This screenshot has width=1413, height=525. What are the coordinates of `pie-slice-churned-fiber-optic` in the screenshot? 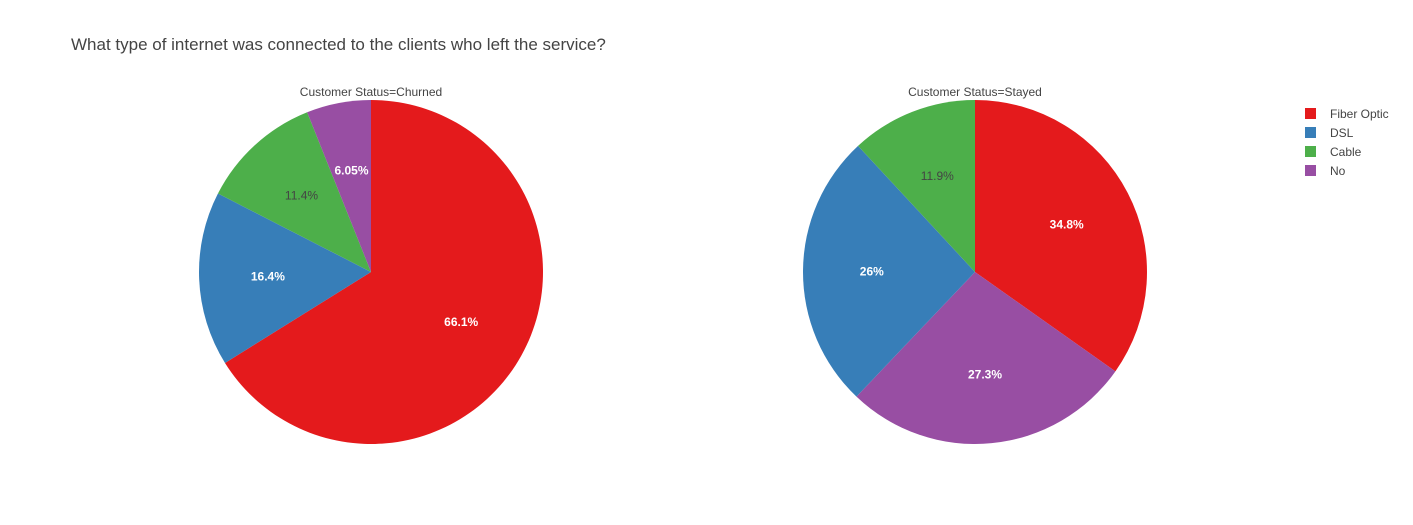 It's located at (384, 272).